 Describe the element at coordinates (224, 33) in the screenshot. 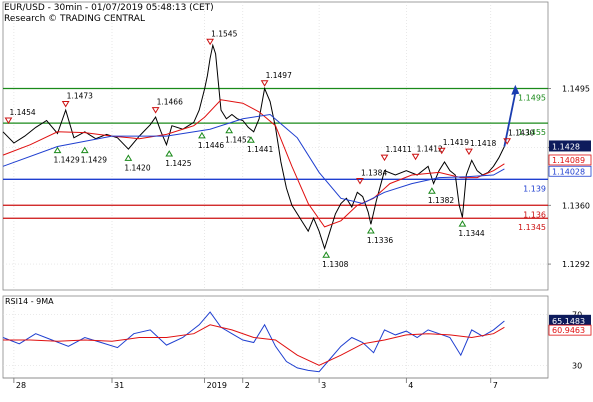

I see `swing-high-label: 1.1545` at that location.